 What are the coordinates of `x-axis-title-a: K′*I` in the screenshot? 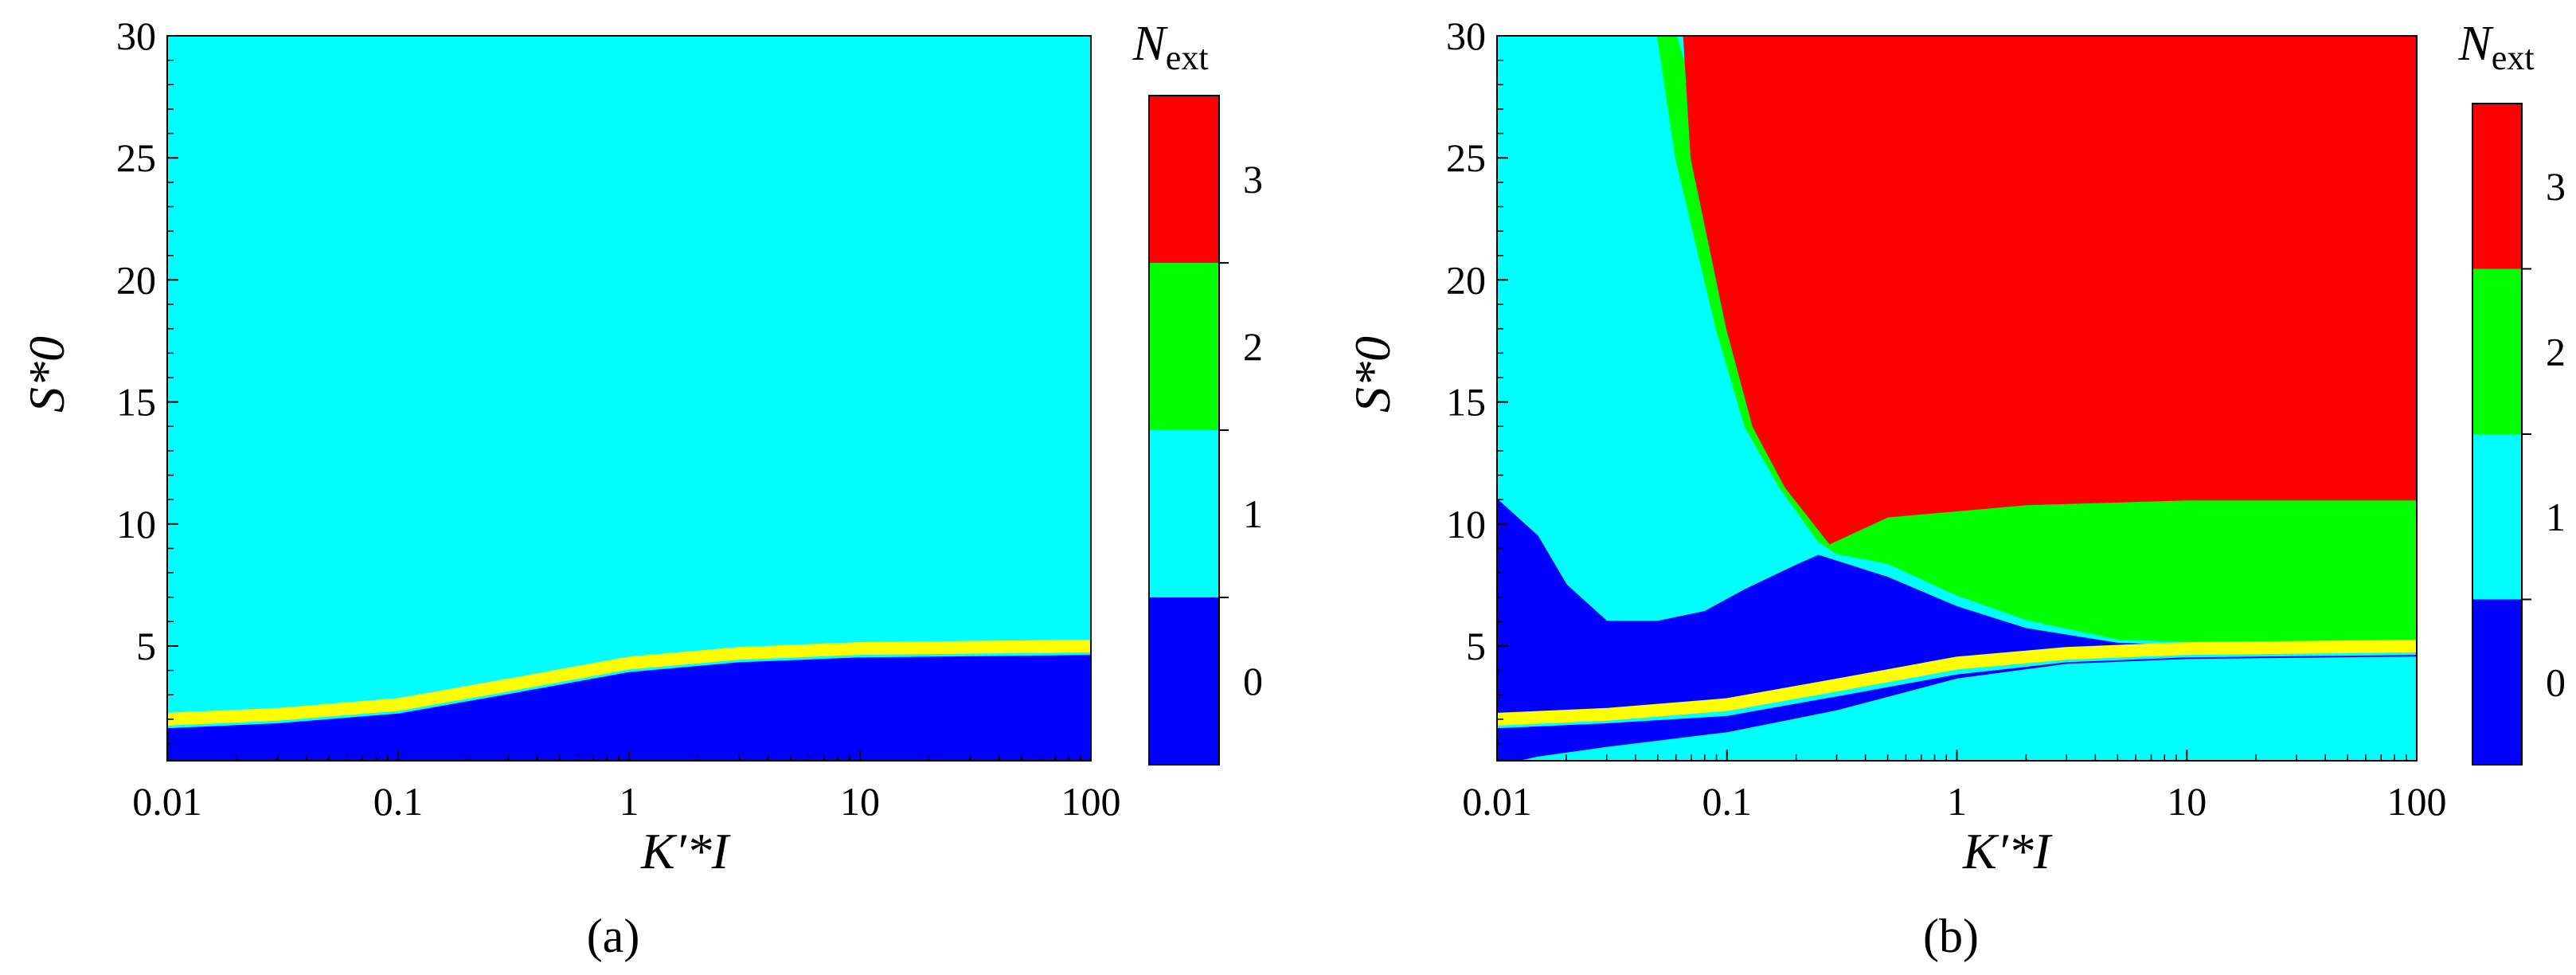 It's located at (686, 851).